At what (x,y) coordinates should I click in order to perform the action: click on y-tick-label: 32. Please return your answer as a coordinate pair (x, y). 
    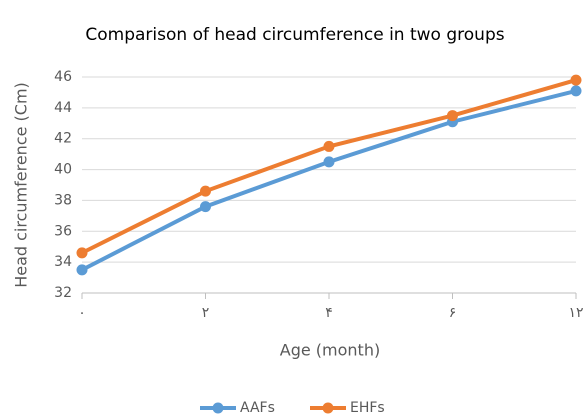
    Looking at the image, I should click on (63, 293).